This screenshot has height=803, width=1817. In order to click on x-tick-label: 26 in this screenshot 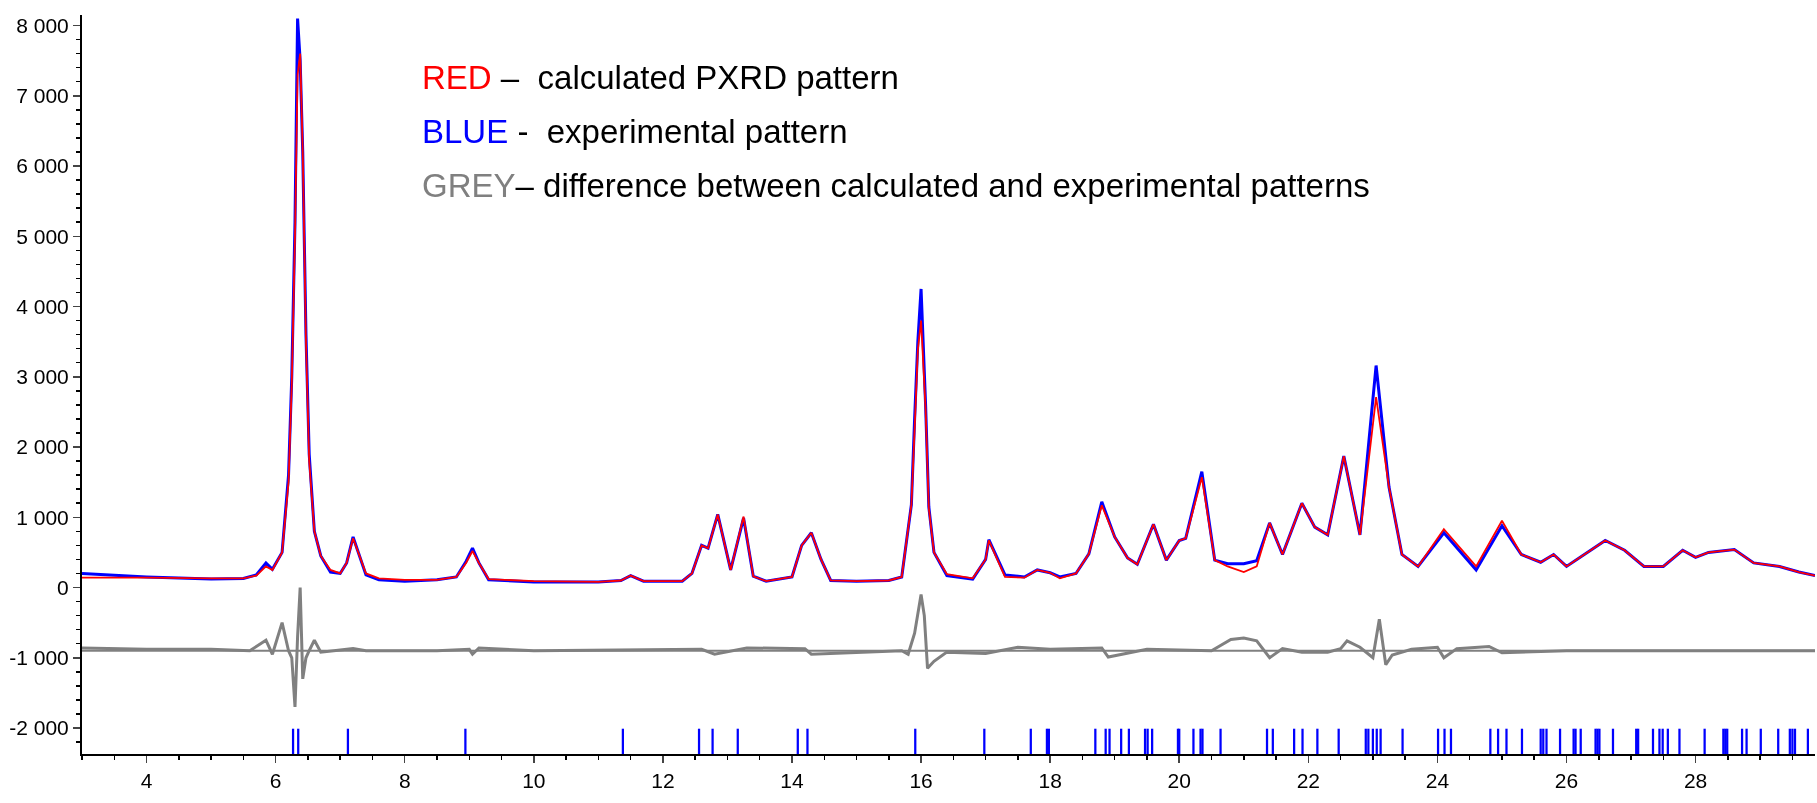, I will do `click(1566, 781)`.